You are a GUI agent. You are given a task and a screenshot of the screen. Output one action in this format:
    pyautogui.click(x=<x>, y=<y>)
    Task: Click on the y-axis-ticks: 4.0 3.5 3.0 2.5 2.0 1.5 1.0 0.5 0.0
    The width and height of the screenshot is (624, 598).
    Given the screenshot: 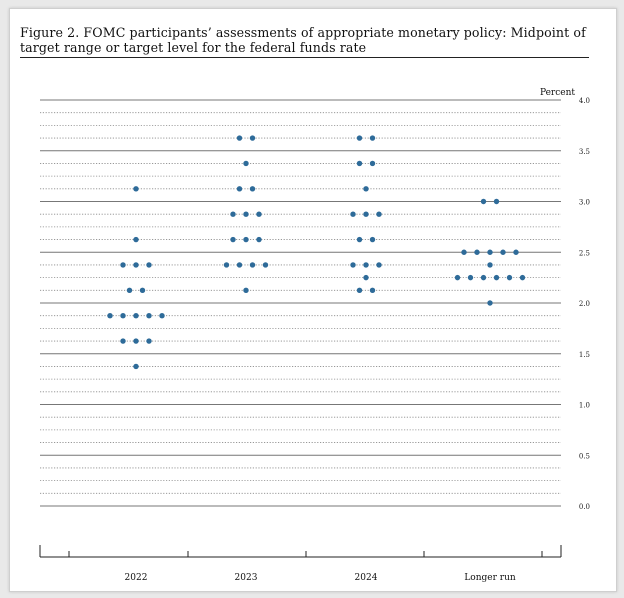 What is the action you would take?
    pyautogui.click(x=584, y=304)
    